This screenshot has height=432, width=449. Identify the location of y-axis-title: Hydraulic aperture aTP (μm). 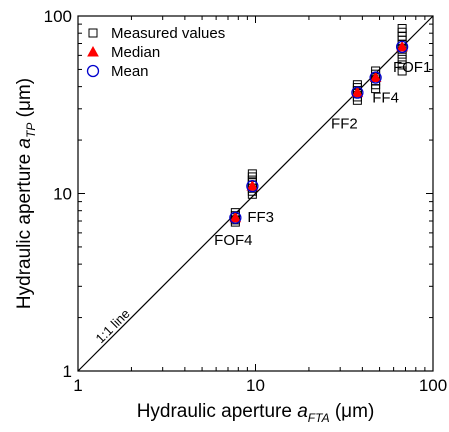
(26, 193).